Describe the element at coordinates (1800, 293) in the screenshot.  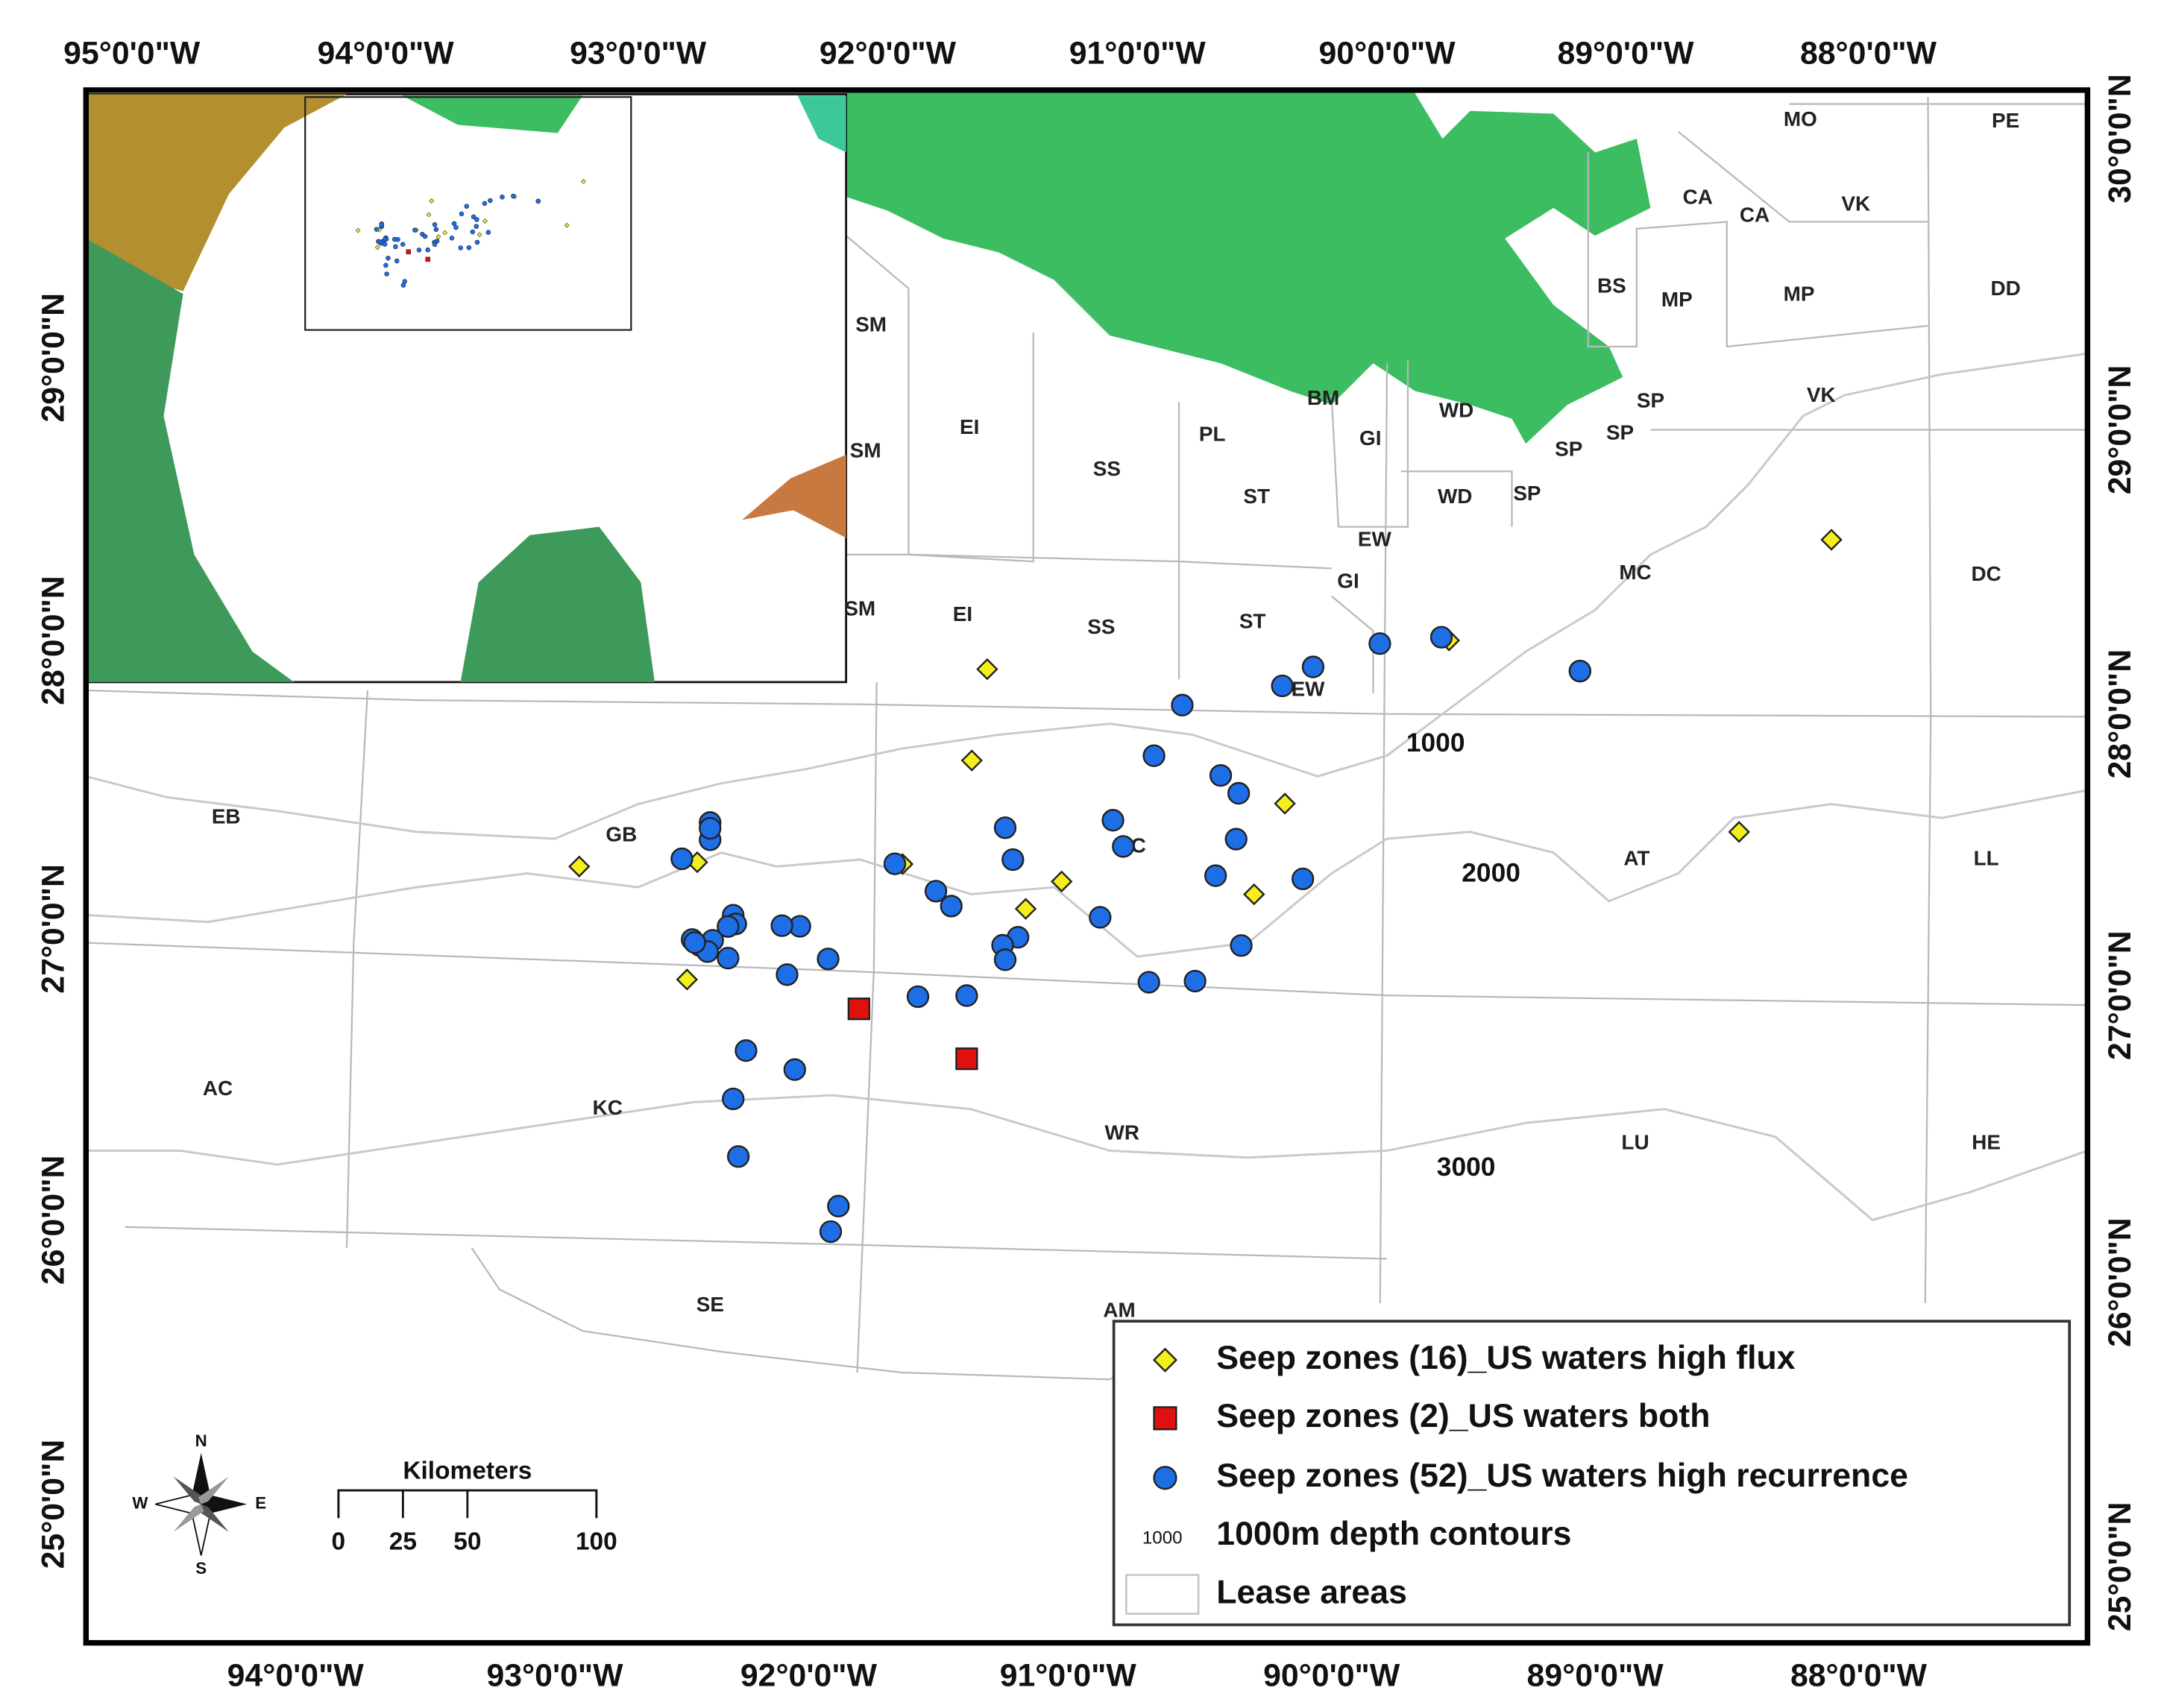
I see `lease-area-label: MP` at that location.